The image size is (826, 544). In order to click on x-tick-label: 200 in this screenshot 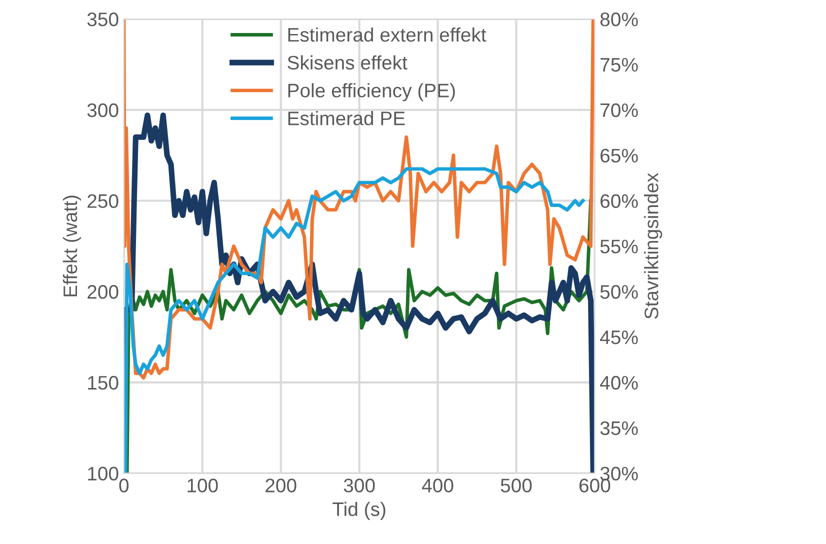, I will do `click(281, 485)`.